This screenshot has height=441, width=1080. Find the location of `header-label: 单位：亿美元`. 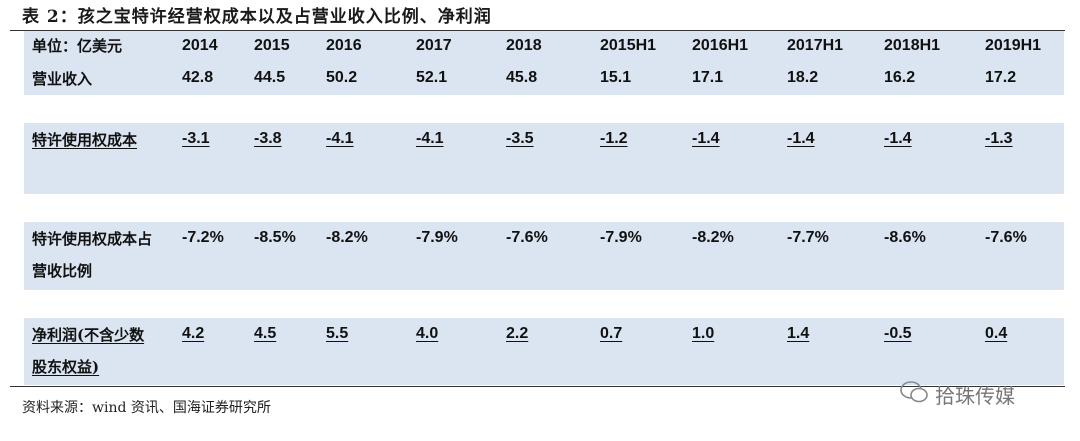

header-label: 单位：亿美元 is located at coordinates (77, 46).